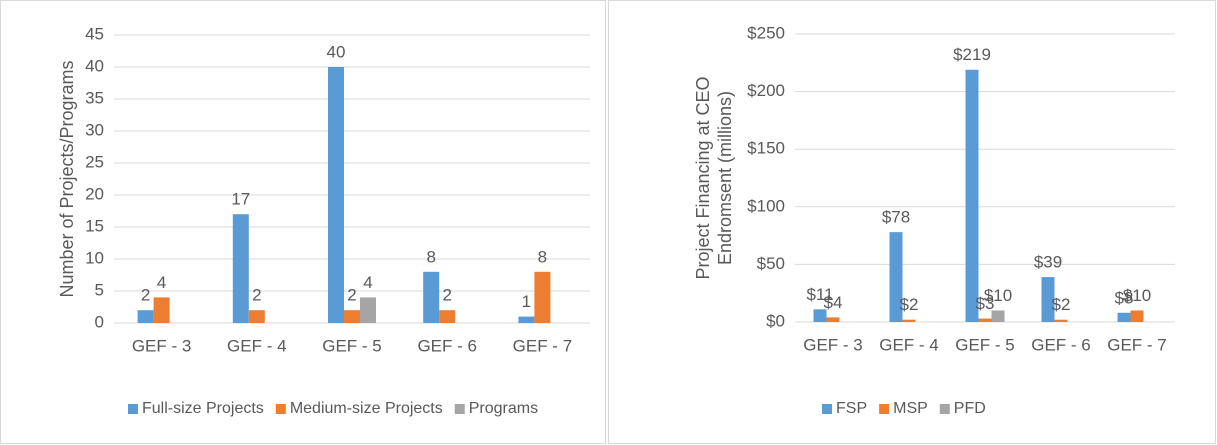 The height and width of the screenshot is (445, 1217). Describe the element at coordinates (94, 225) in the screenshot. I see `y-tick-label: 15` at that location.